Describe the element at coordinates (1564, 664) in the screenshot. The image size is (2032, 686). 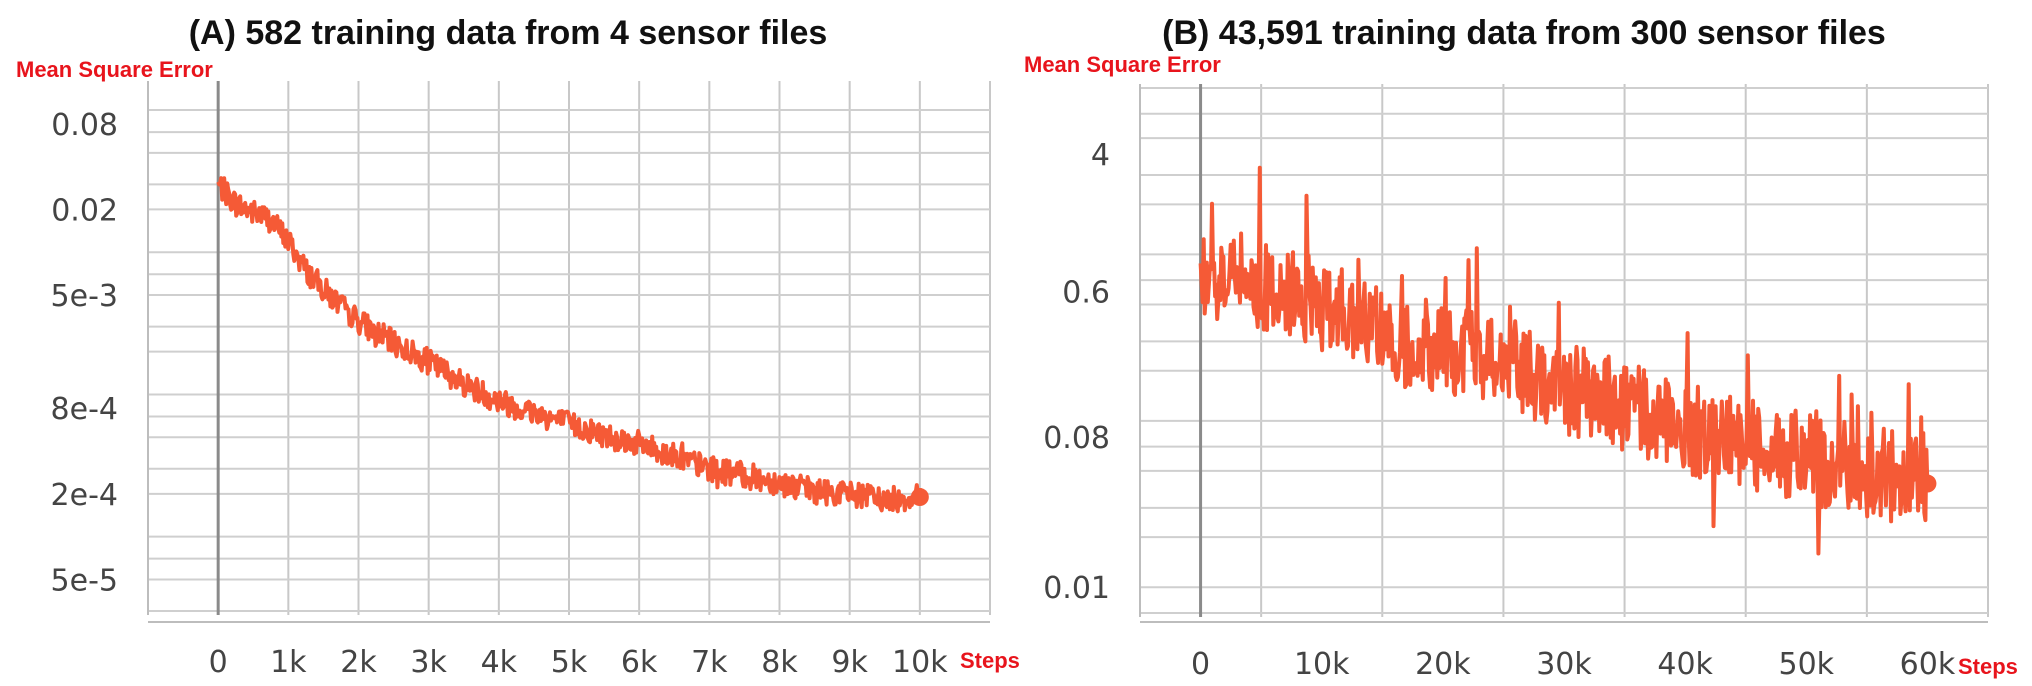
I see `x-tick-label: 30k` at that location.